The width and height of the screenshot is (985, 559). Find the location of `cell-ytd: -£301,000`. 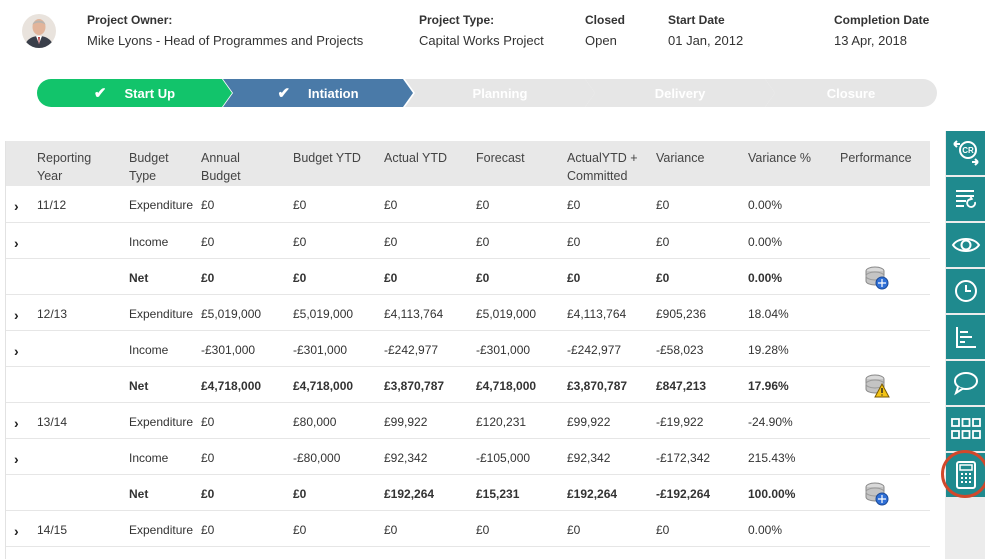

cell-ytd: -£301,000 is located at coordinates (320, 349).